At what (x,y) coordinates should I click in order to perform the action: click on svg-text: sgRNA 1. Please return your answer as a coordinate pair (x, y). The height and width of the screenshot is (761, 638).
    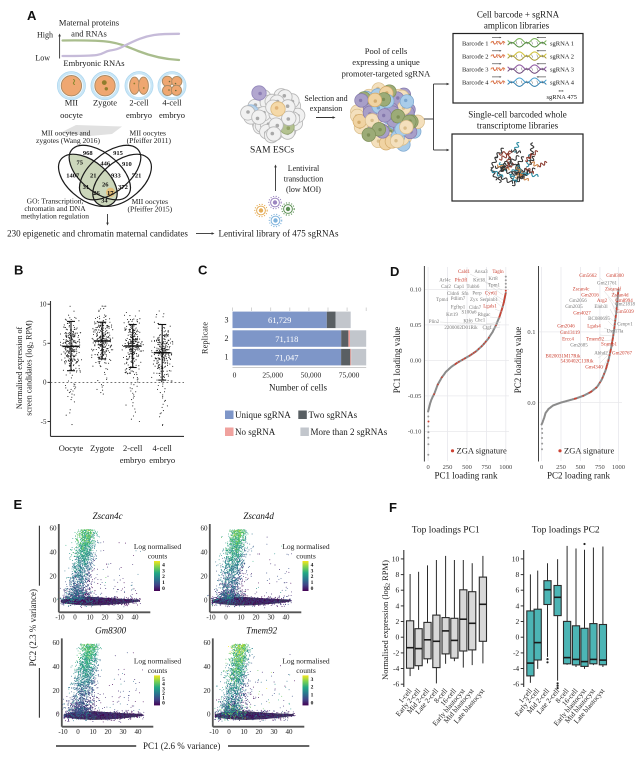
    Looking at the image, I should click on (562, 43).